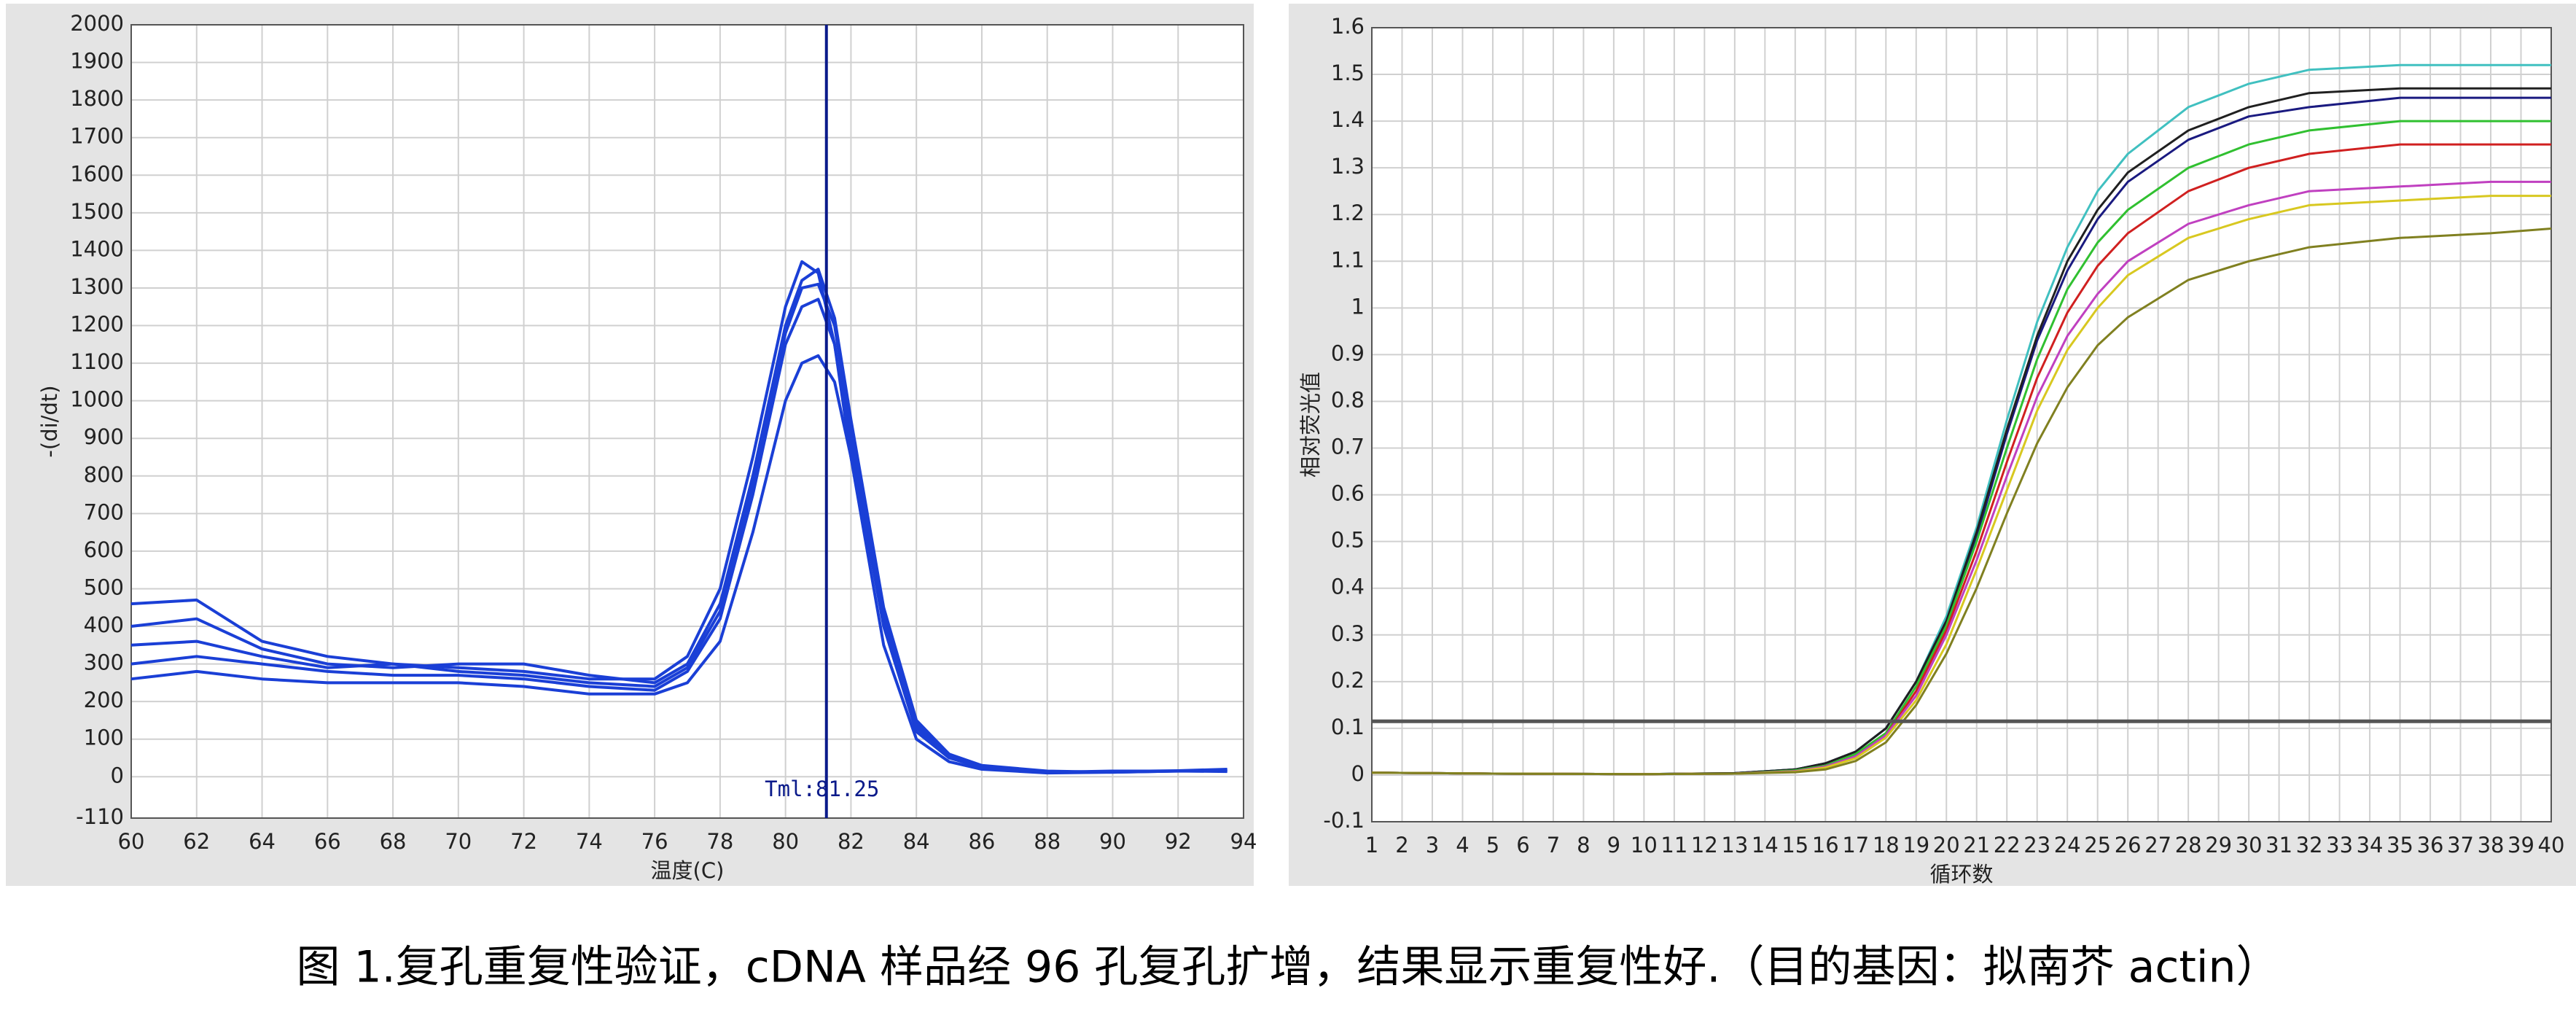 The image size is (2576, 1031). Describe the element at coordinates (719, 842) in the screenshot. I see `x-tick-label: 78` at that location.